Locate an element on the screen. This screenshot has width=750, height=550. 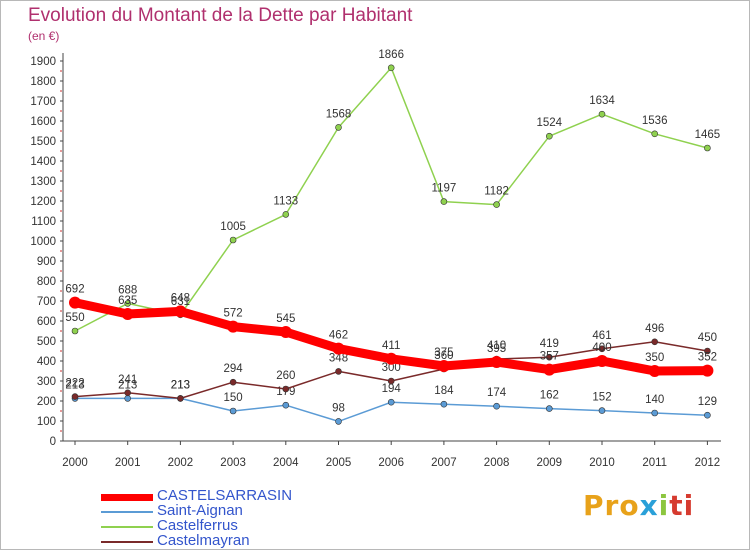
data-label-castelsarrasin: 357 is located at coordinates (549, 357).